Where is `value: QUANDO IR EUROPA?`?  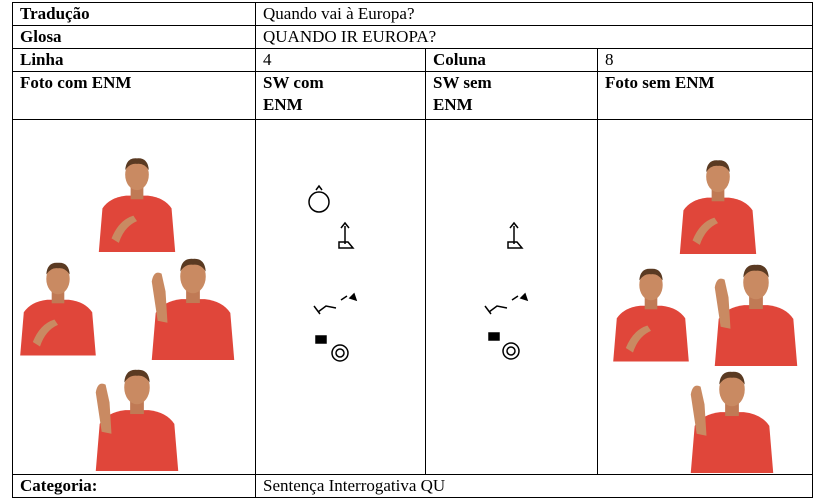 value: QUANDO IR EUROPA? is located at coordinates (534, 37).